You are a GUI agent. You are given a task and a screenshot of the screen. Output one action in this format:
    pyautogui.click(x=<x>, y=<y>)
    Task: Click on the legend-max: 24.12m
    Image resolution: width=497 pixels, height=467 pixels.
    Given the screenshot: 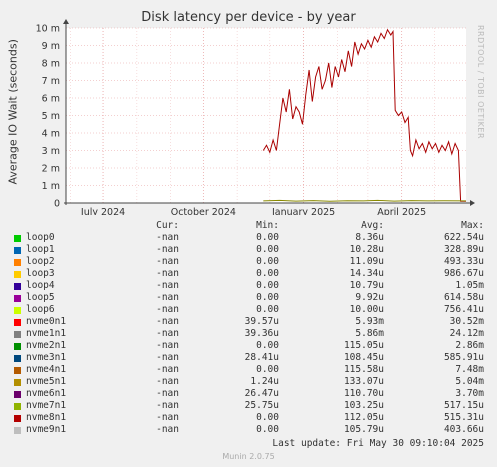 What is the action you would take?
    pyautogui.click(x=466, y=333)
    